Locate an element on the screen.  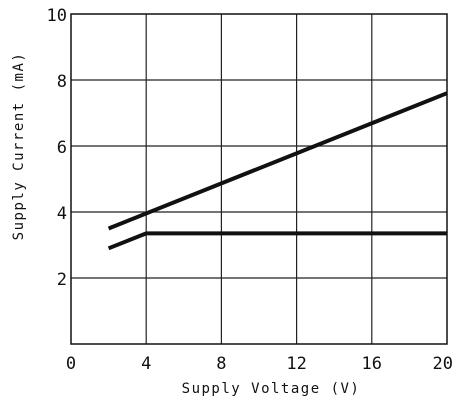
x-tick-label-8: 8 is located at coordinates (221, 364).